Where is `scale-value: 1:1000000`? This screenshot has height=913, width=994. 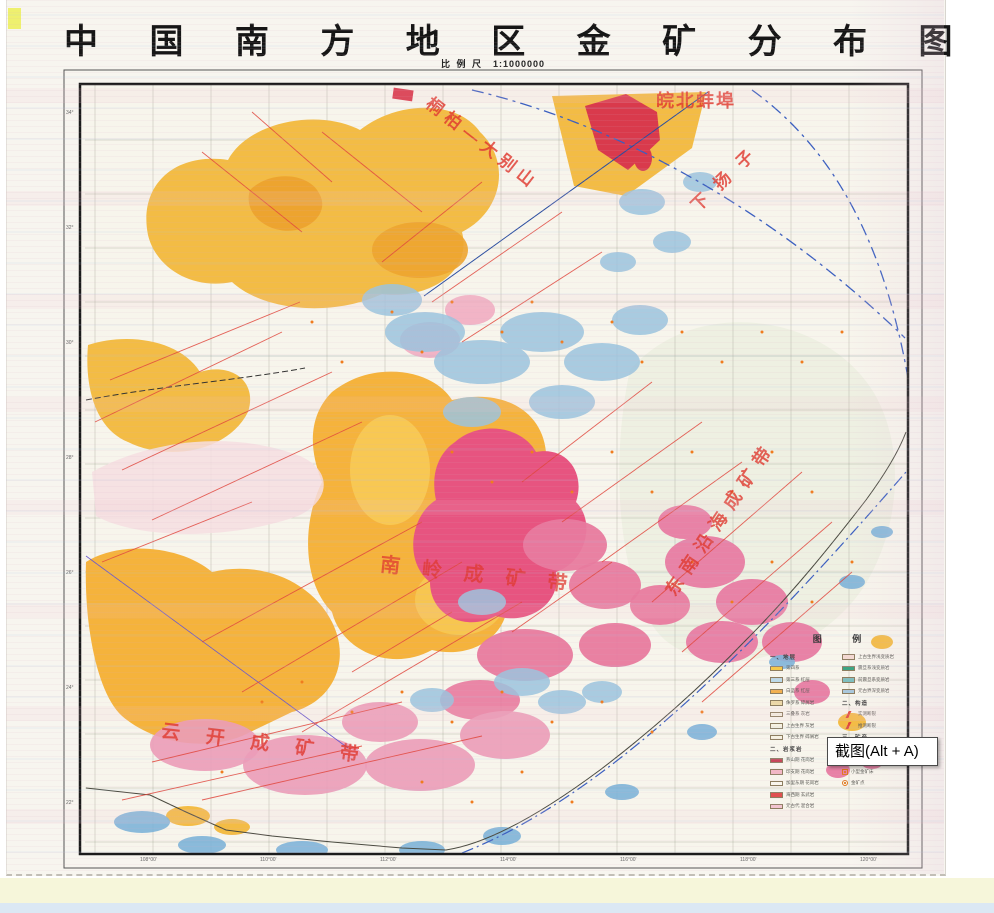 scale-value: 1:1000000 is located at coordinates (519, 64).